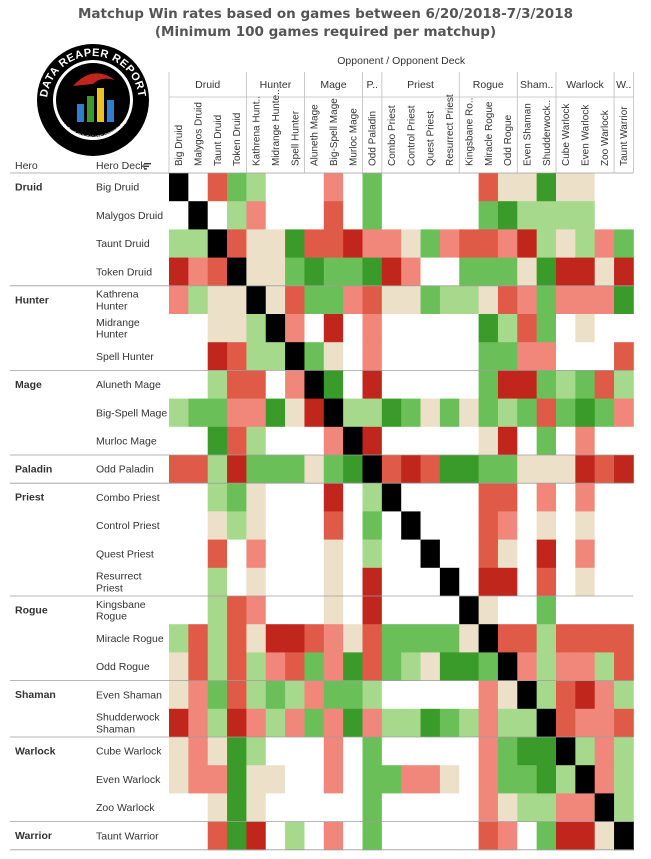 The width and height of the screenshot is (651, 859). I want to click on opponent-deck-label: Control Priest, so click(411, 135).